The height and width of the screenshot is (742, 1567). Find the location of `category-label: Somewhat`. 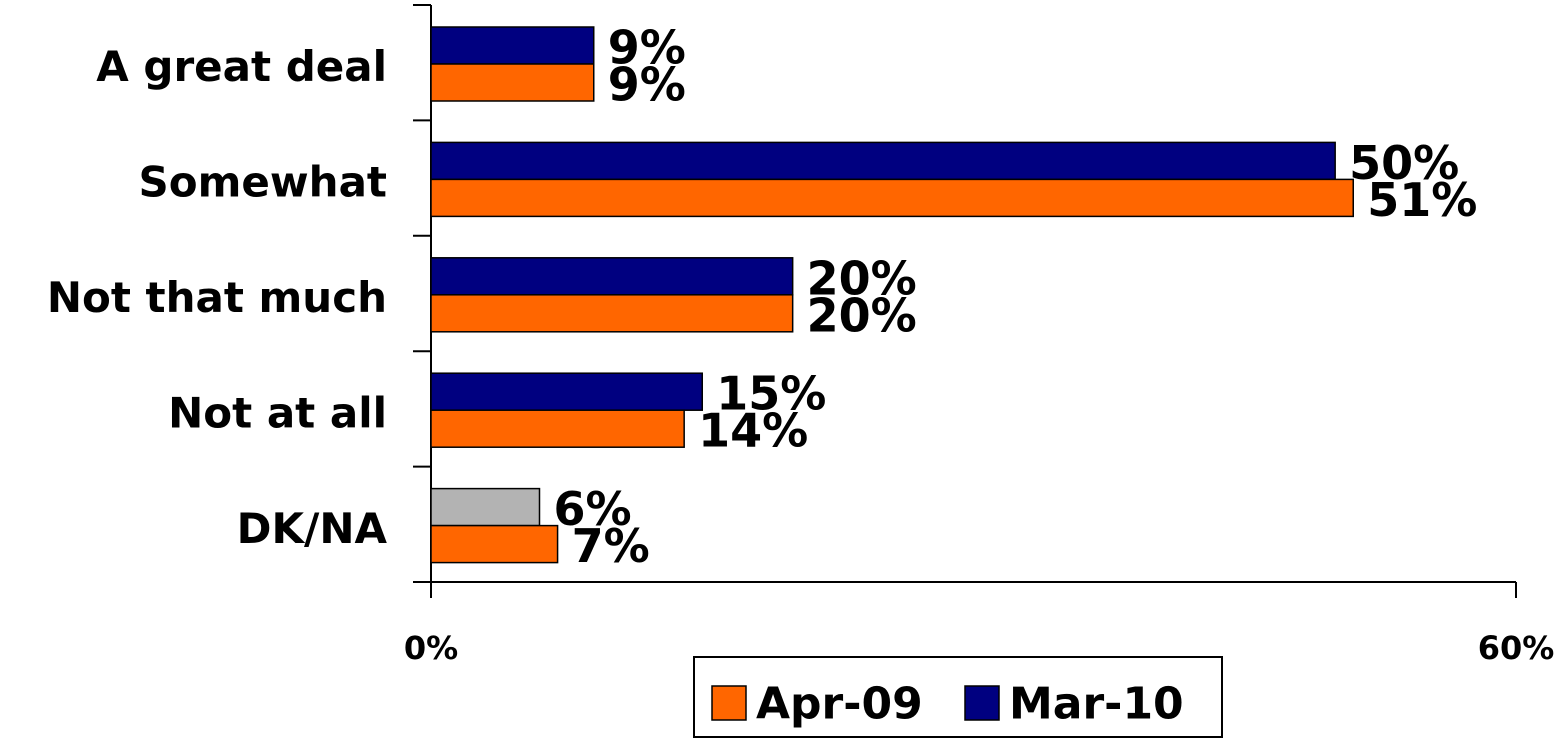

category-label: Somewhat is located at coordinates (263, 182).